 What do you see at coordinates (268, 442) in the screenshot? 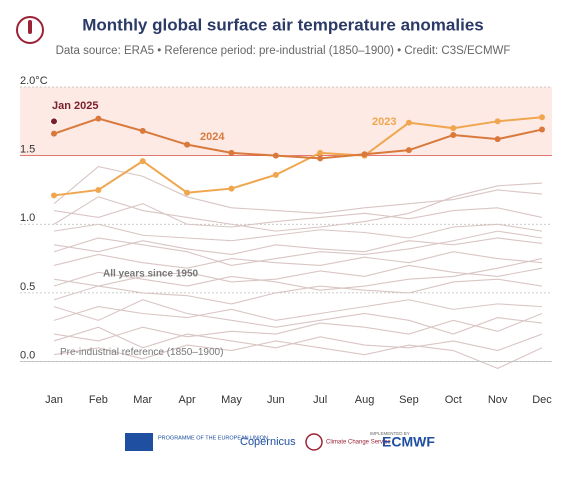
I see `footer-text: Copernicus` at bounding box center [268, 442].